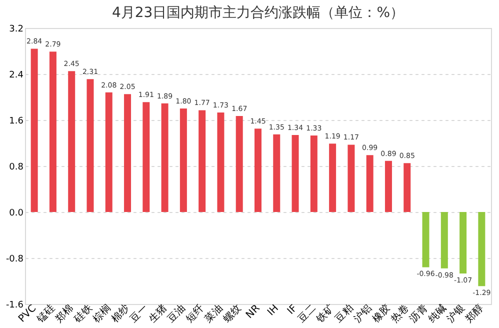  What do you see at coordinates (16, 75) in the screenshot?
I see `y-tick-label: 2.4` at bounding box center [16, 75].